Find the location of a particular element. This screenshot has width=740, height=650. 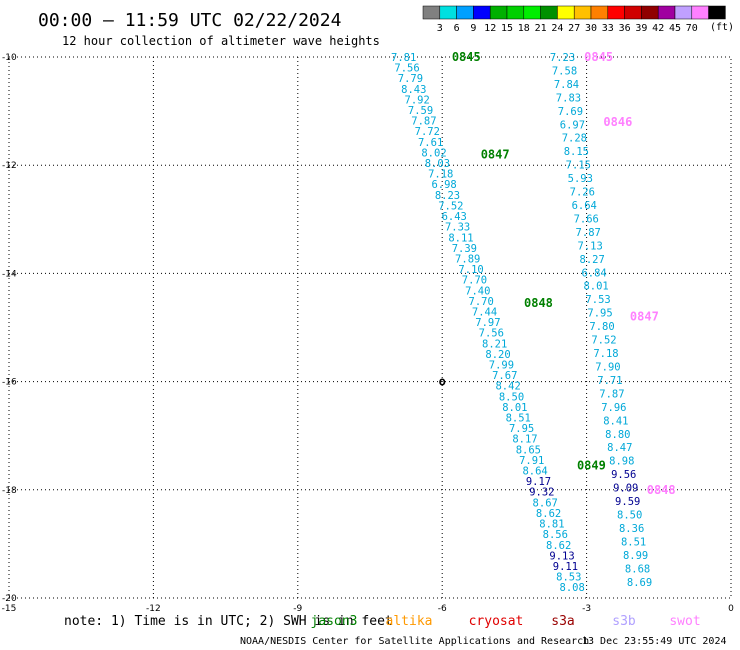

wave-height-point: 7.92 is located at coordinates (417, 100).